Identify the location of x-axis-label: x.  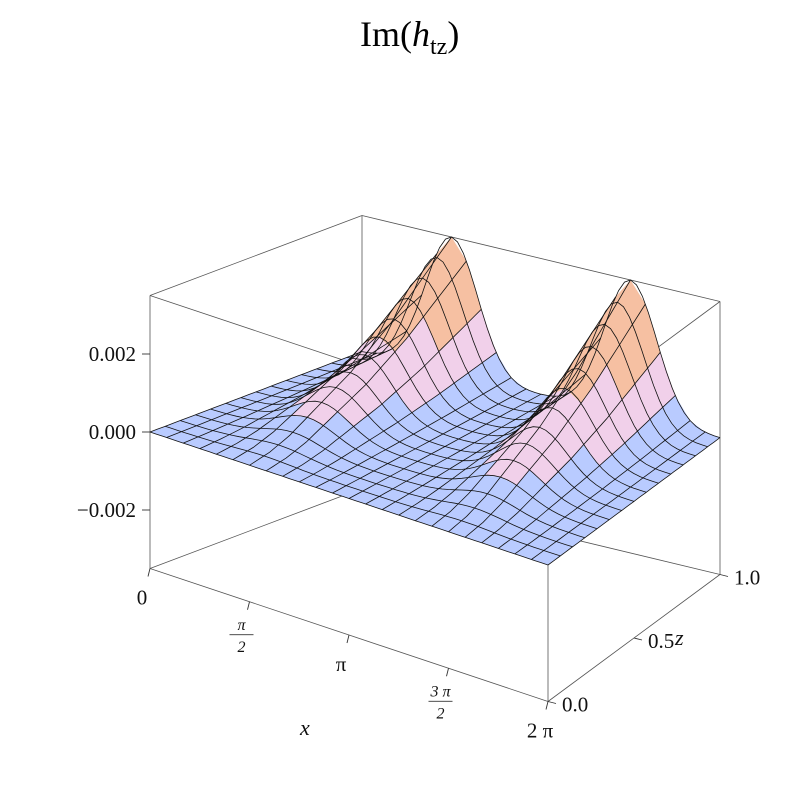
(304, 727).